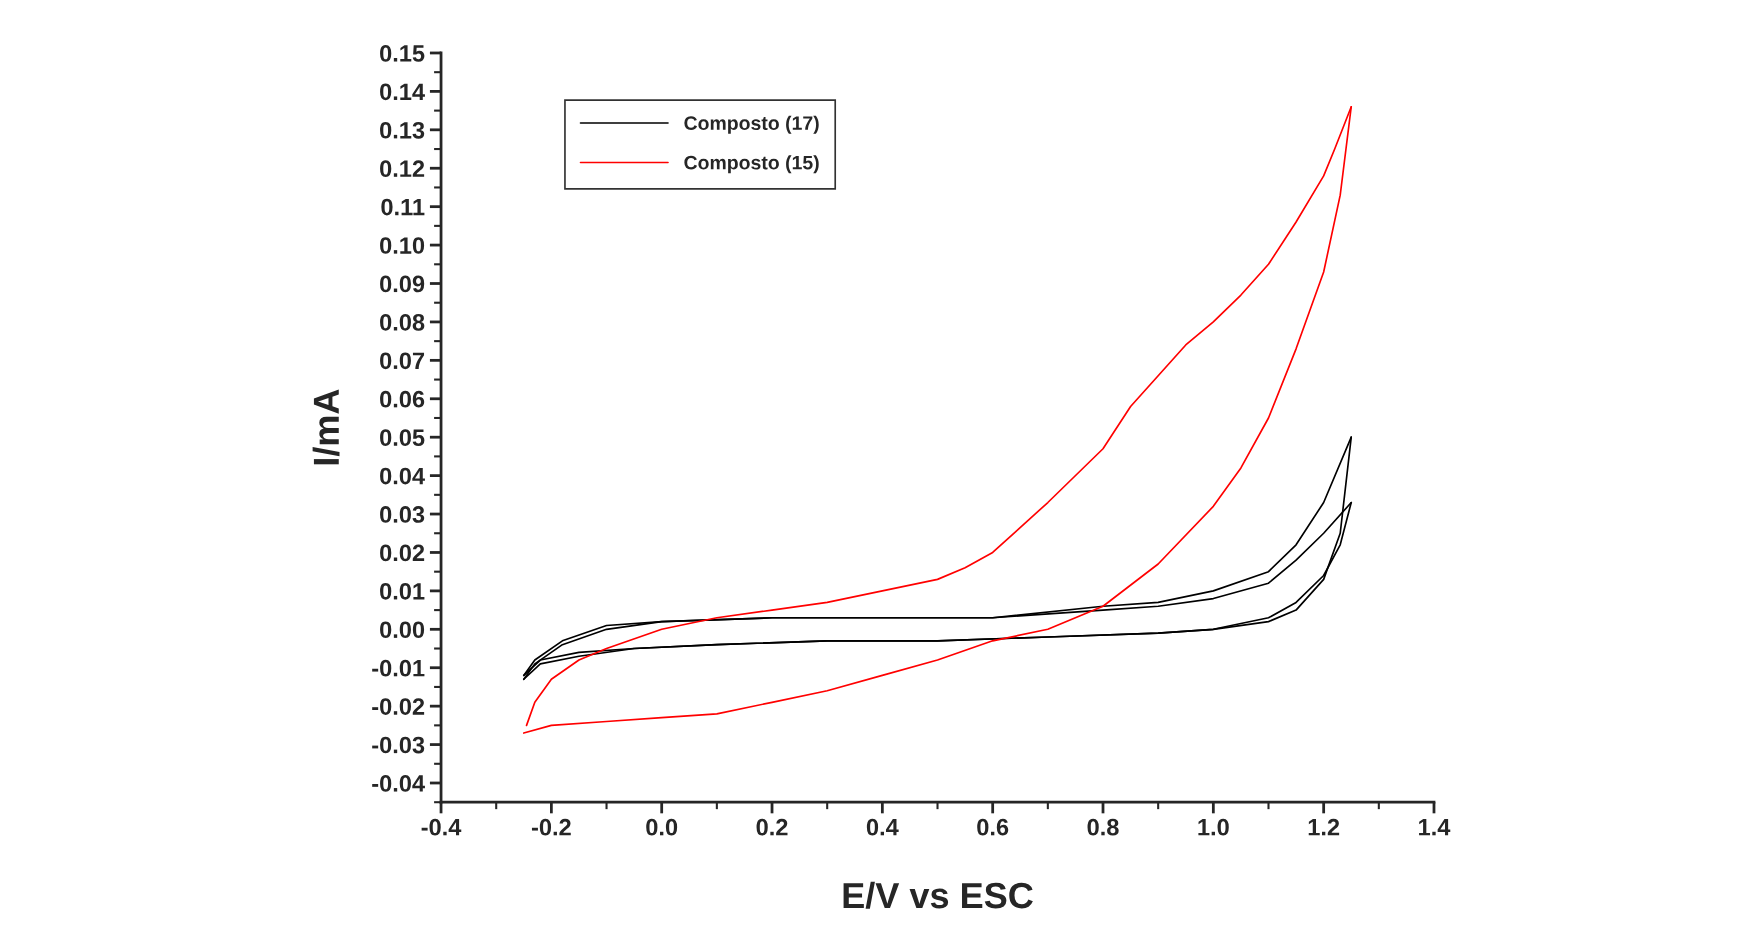 The height and width of the screenshot is (946, 1746). I want to click on y-tick-label: 0.15, so click(402, 53).